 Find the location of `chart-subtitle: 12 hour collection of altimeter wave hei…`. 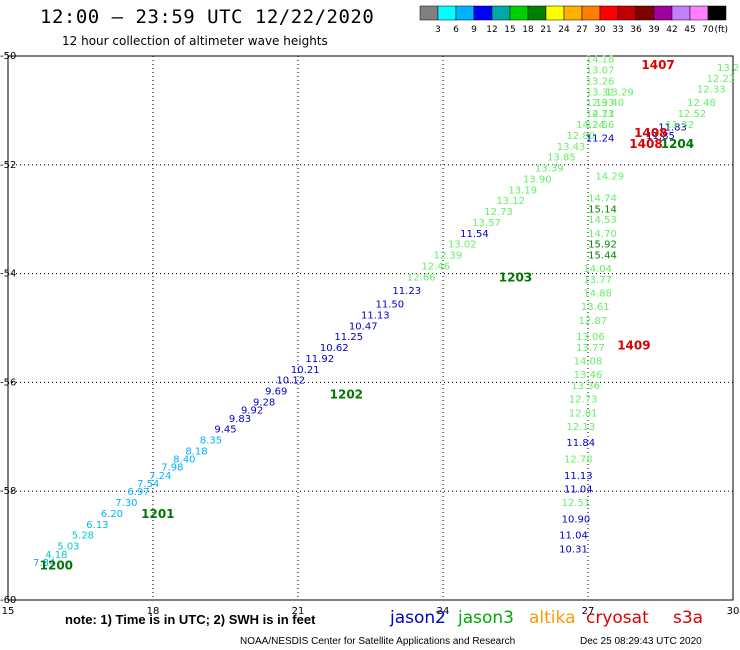

chart-subtitle: 12 hour collection of altimeter wave hei… is located at coordinates (195, 41).